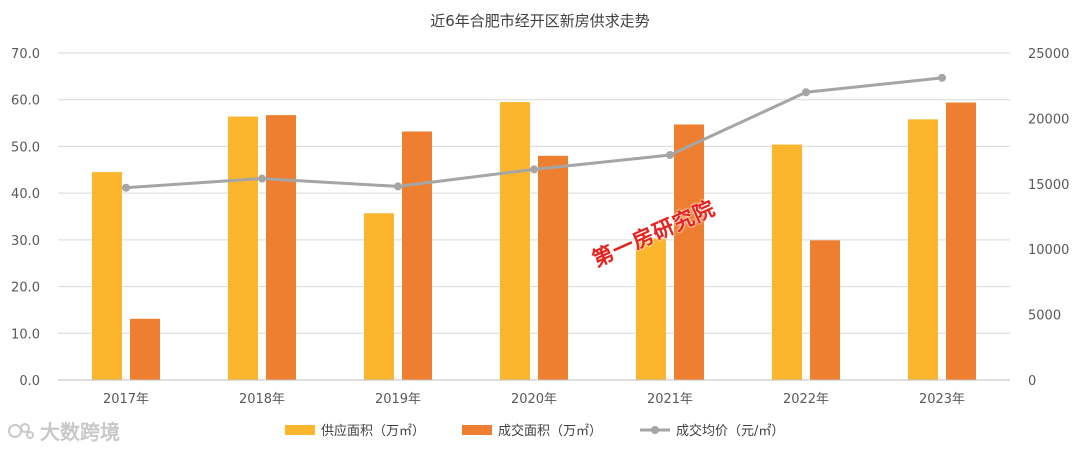 The image size is (1080, 450). I want to click on brand-logo-icon, so click(21, 430).